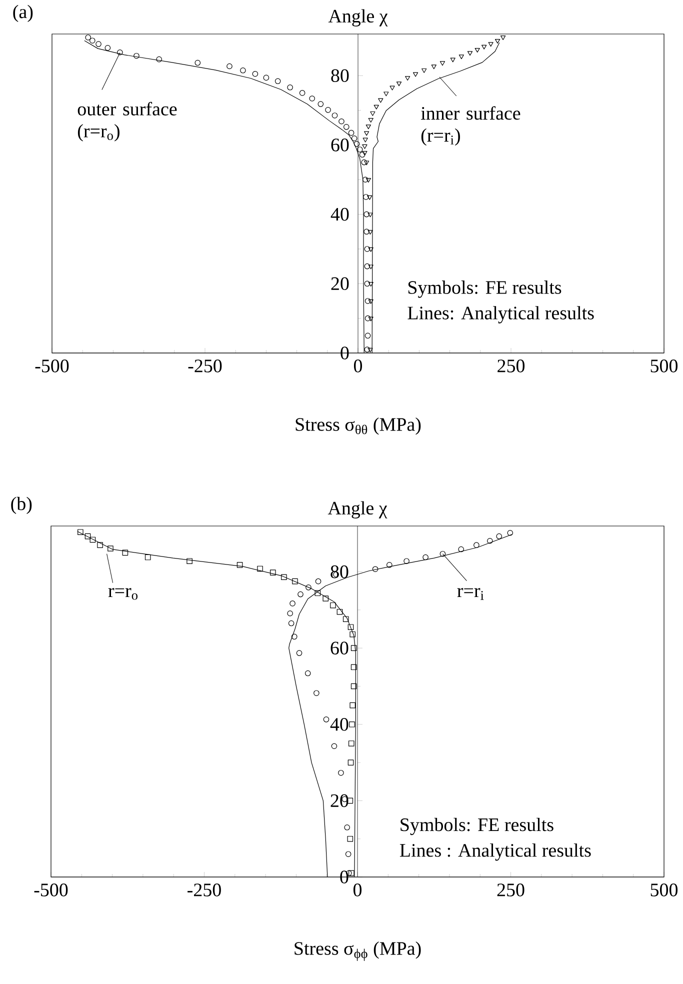 The height and width of the screenshot is (984, 683). Describe the element at coordinates (664, 890) in the screenshot. I see `x-tick-label: 500` at that location.